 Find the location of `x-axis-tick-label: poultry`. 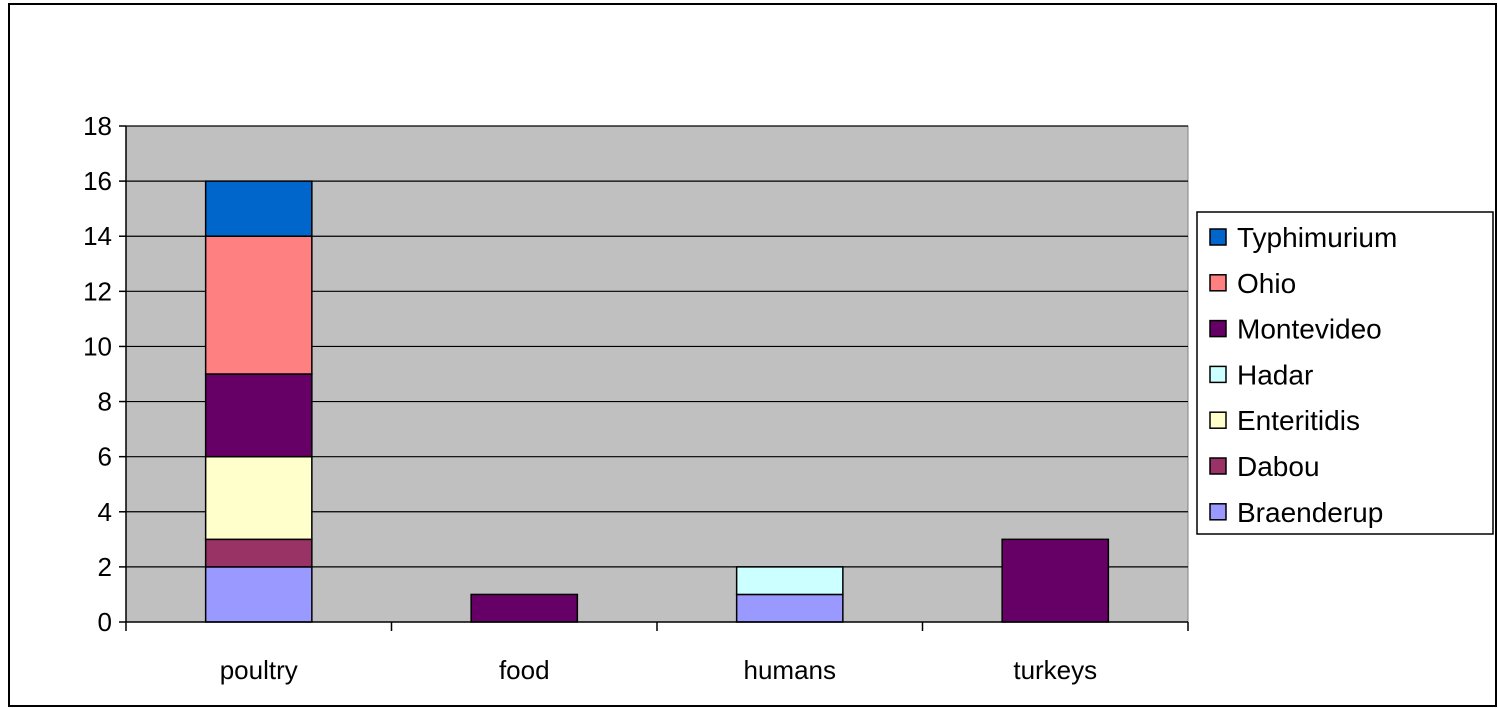

x-axis-tick-label: poultry is located at coordinates (259, 670).